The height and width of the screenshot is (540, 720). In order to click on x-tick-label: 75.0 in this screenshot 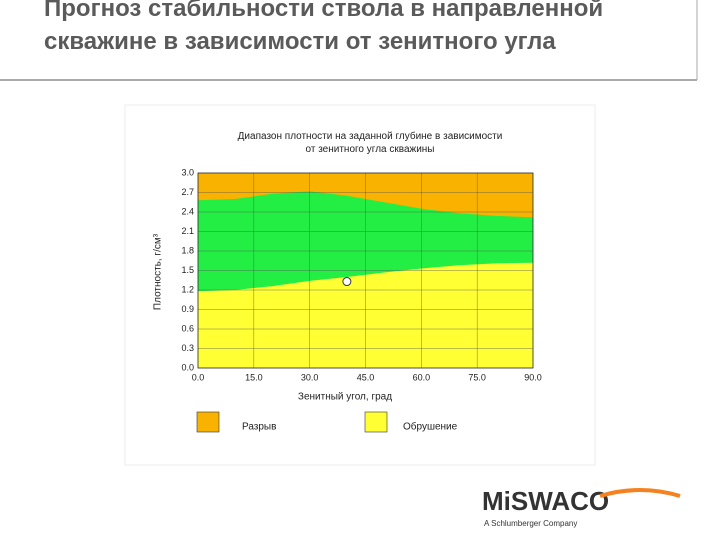, I will do `click(477, 377)`.